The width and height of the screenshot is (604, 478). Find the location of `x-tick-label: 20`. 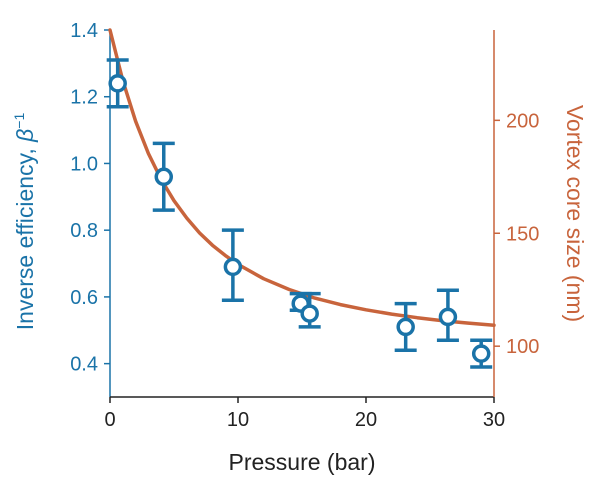

x-tick-label: 20 is located at coordinates (366, 420).